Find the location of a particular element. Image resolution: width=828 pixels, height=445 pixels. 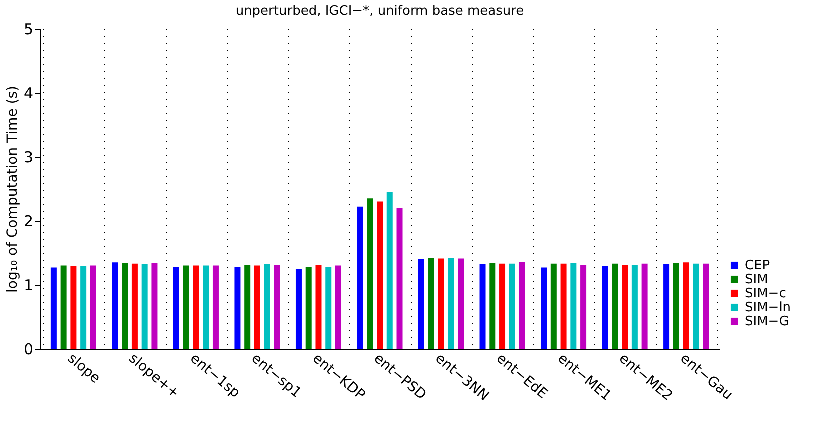

y-tick-label: 5 is located at coordinates (29, 29).